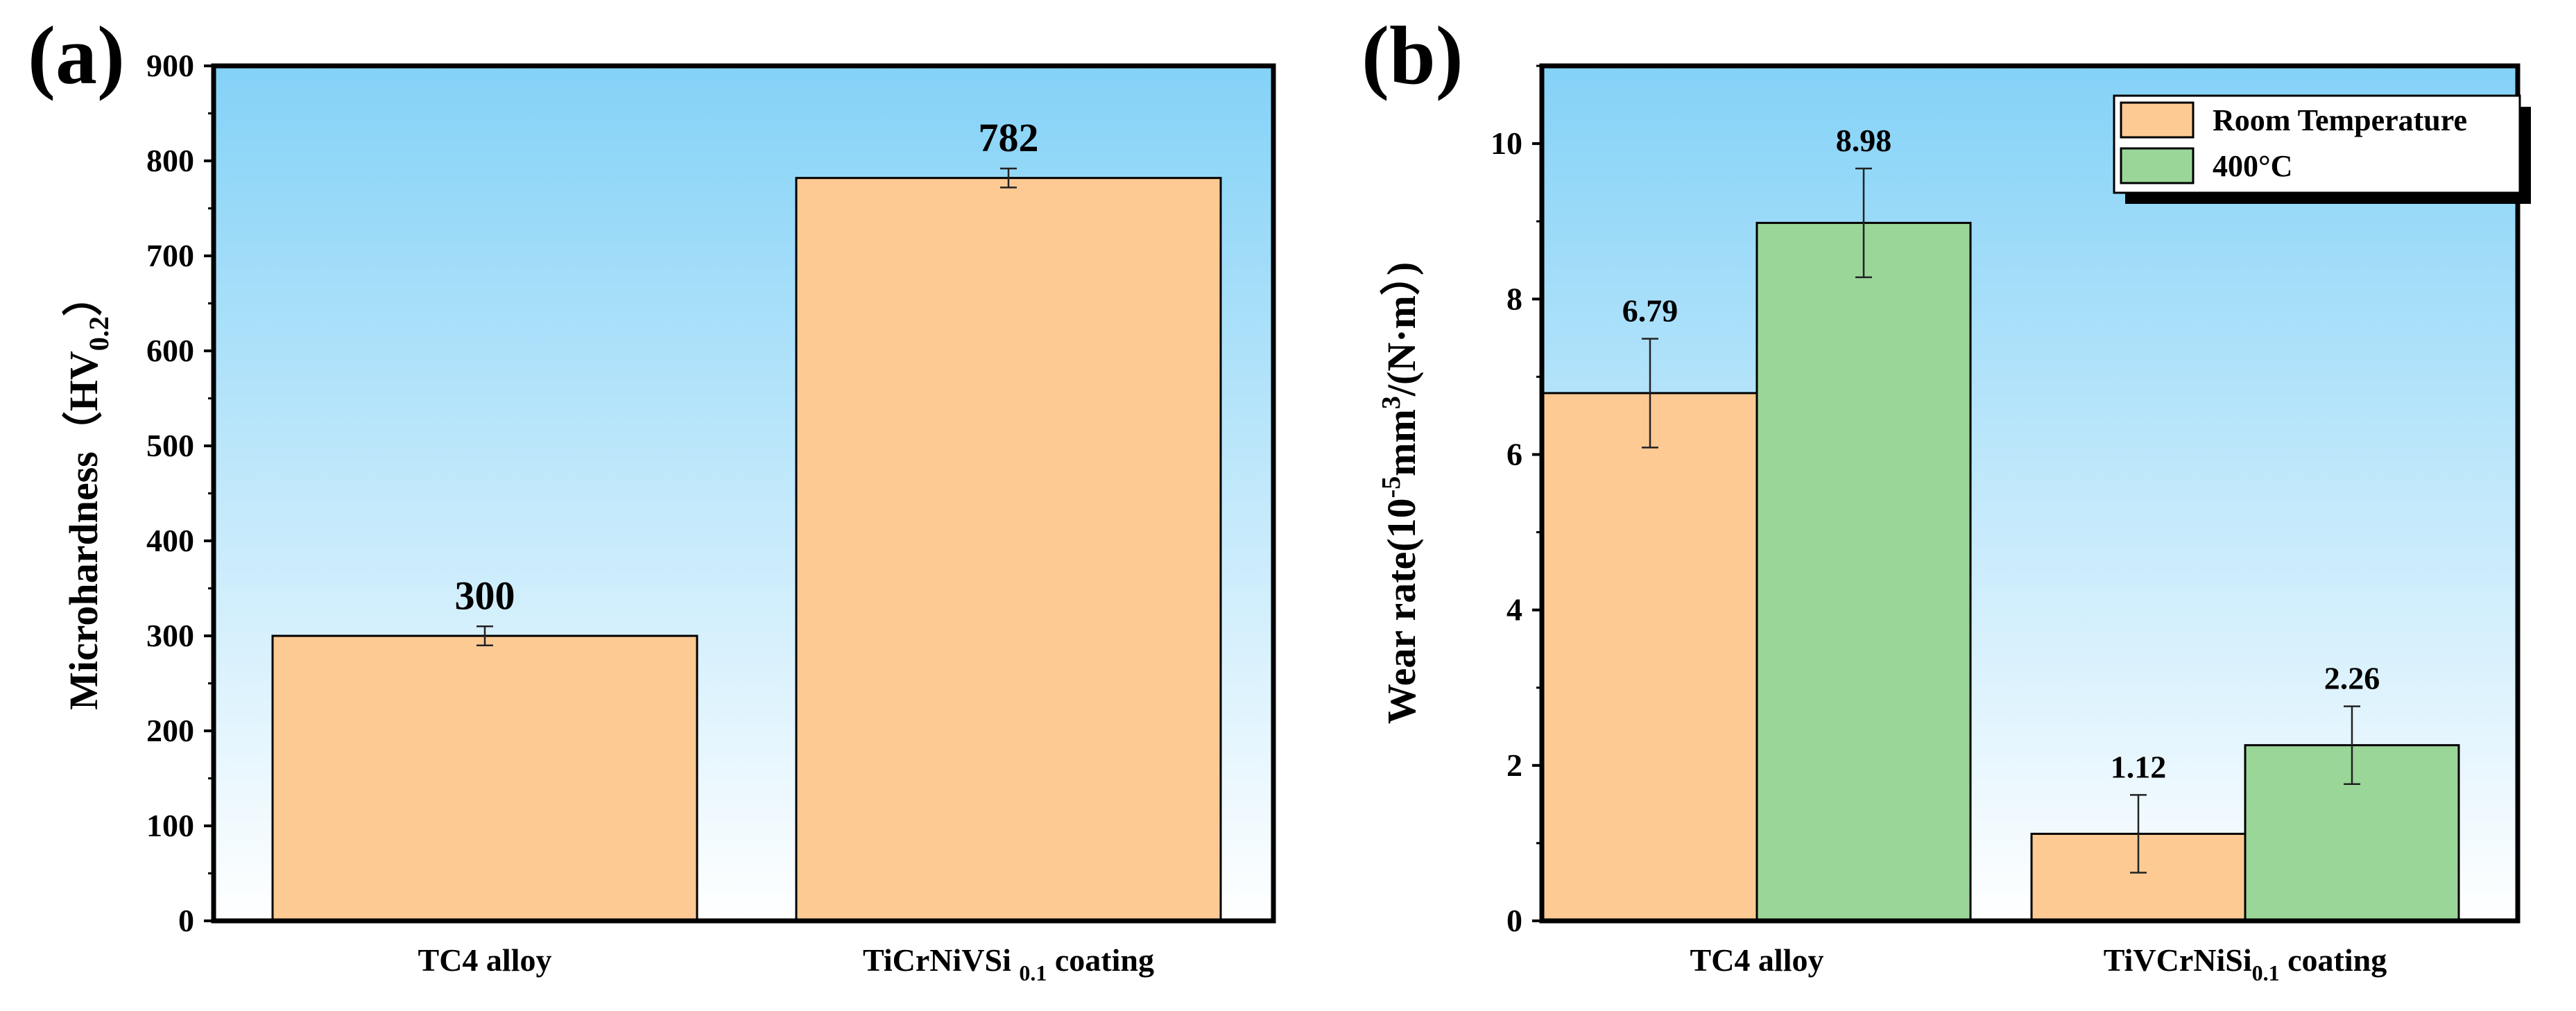  What do you see at coordinates (87, 493) in the screenshot?
I see `y-axis-title: Microhardness（HV0.2）` at bounding box center [87, 493].